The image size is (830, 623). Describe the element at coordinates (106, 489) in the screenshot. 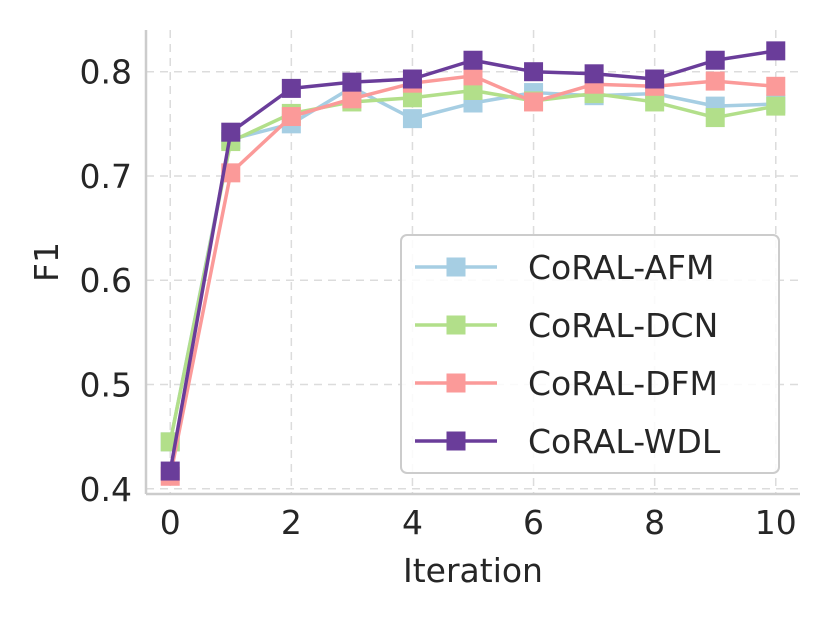

I see `y-tick-label: 0.4` at that location.